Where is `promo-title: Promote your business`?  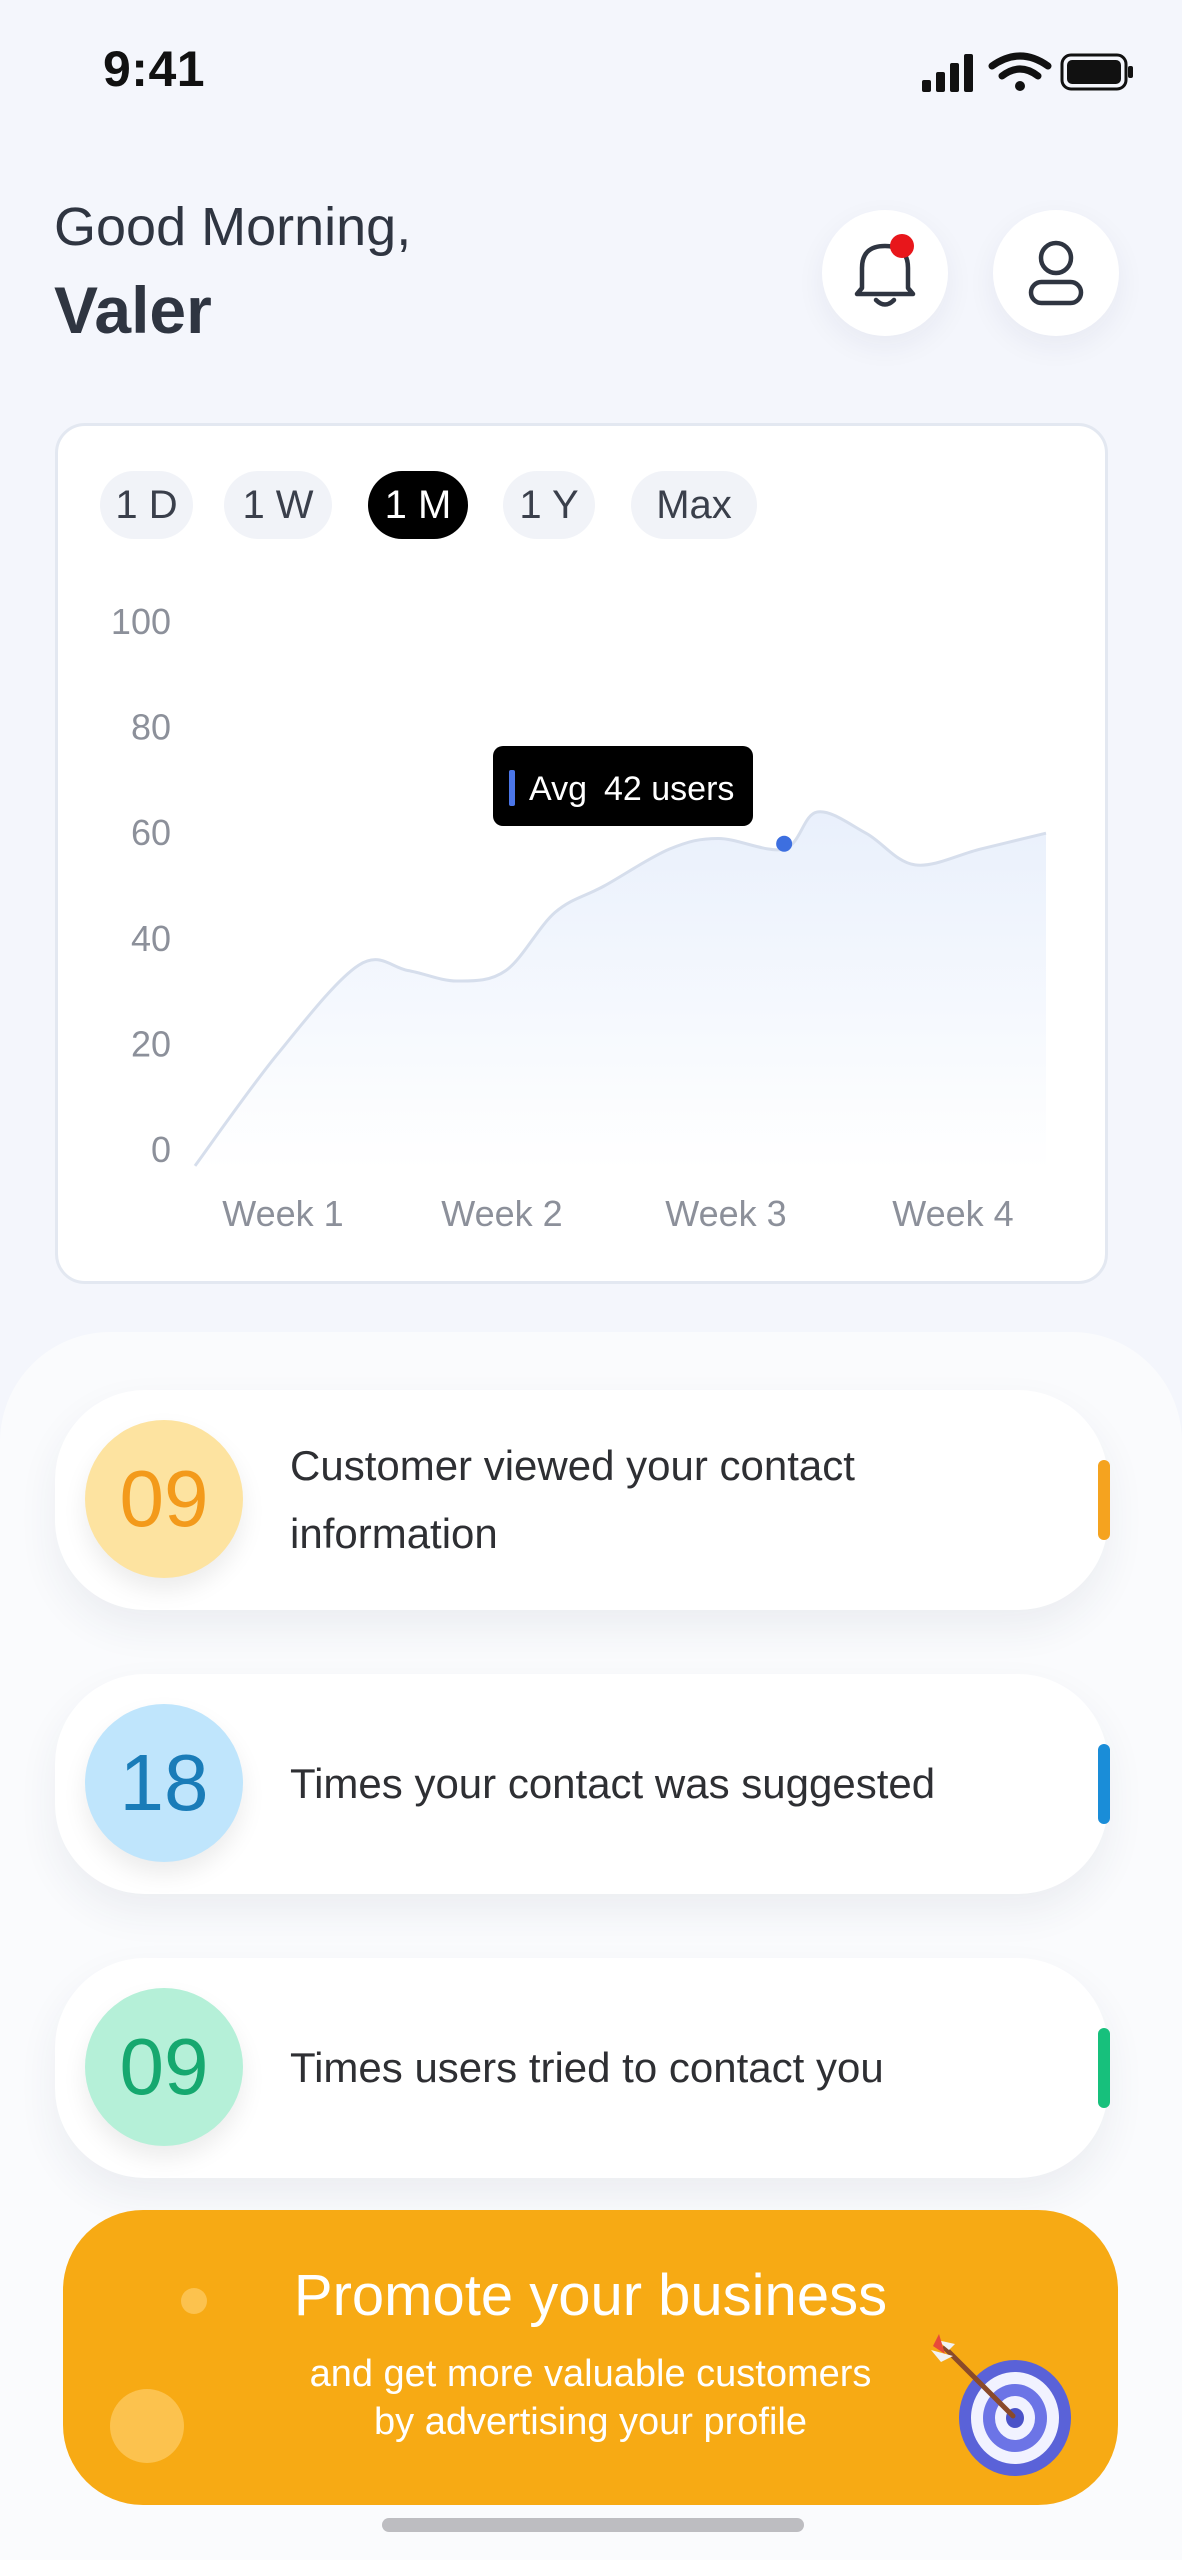
promo-title: Promote your business is located at coordinates (590, 2295).